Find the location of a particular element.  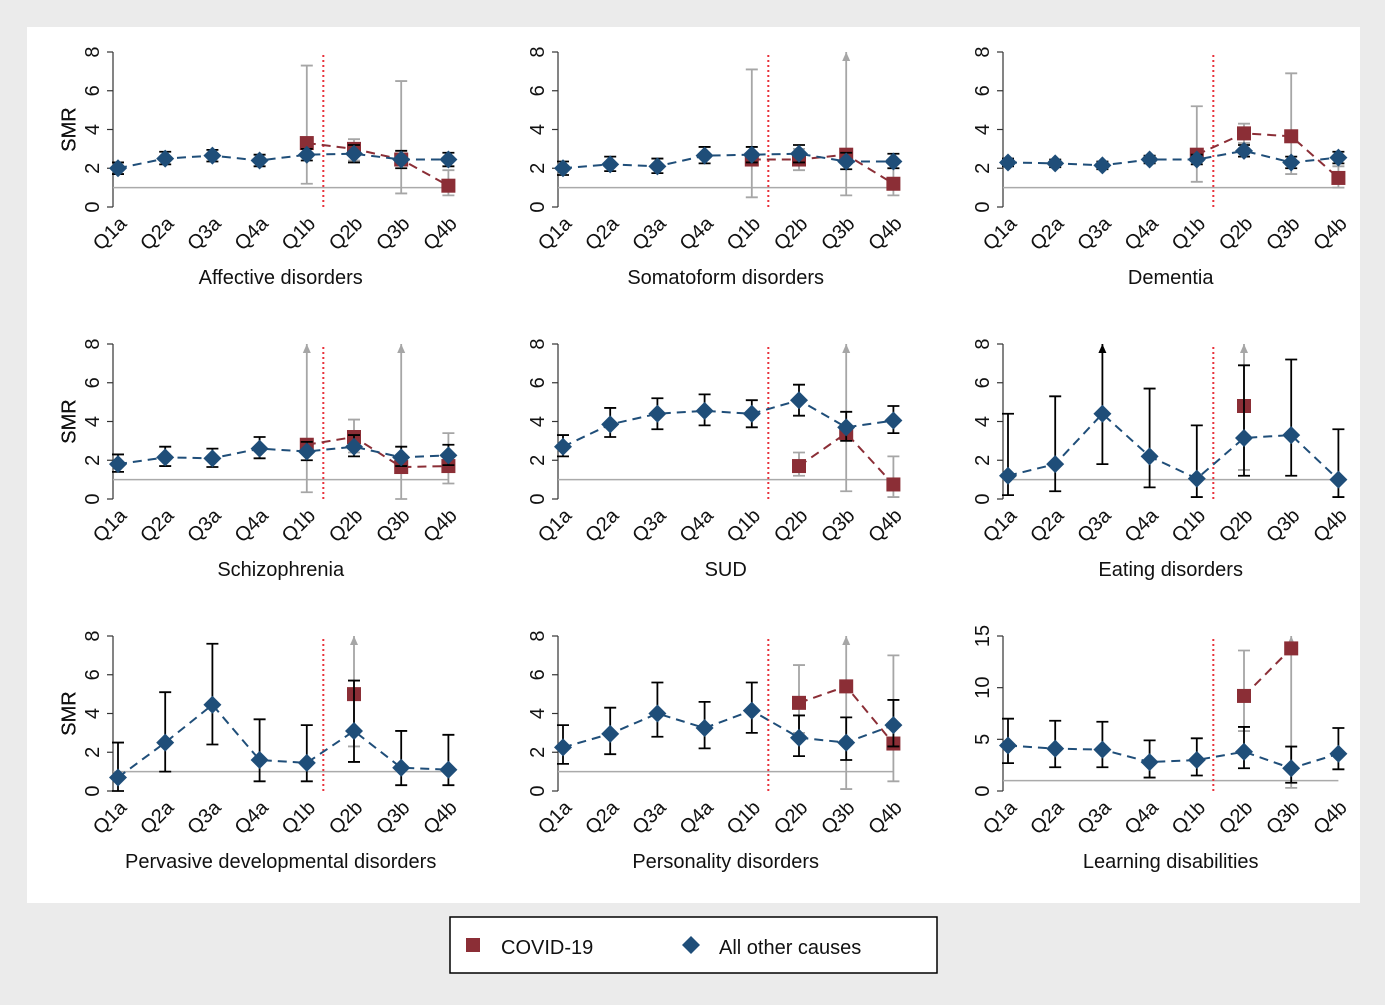

legend-label: COVID-19 is located at coordinates (547, 948).